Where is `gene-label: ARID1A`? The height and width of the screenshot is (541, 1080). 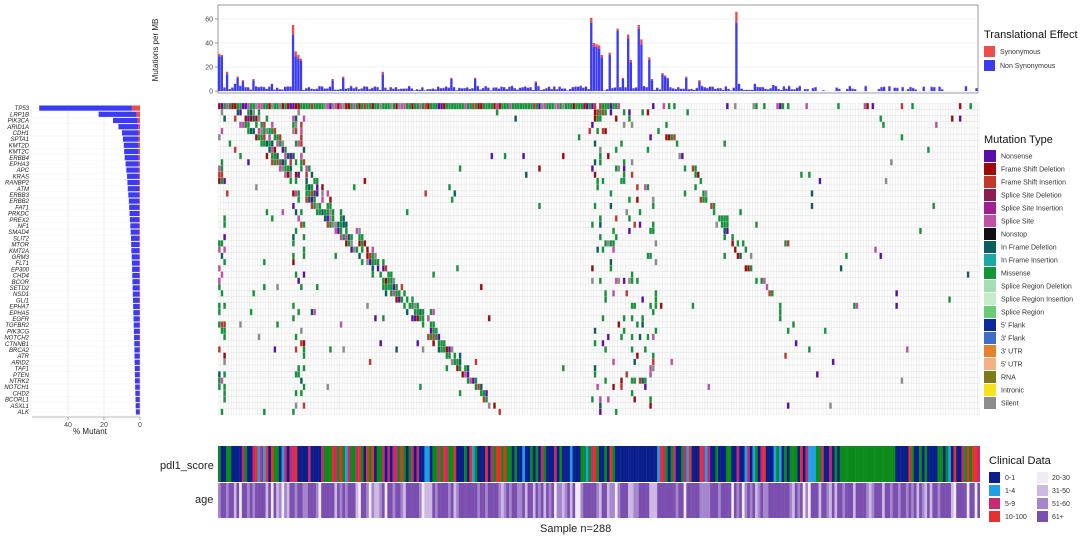 gene-label: ARID1A is located at coordinates (17, 128).